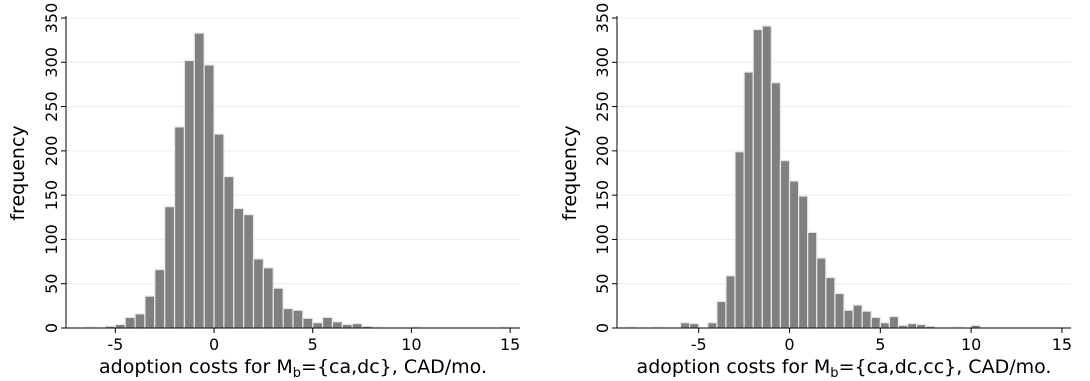 The height and width of the screenshot is (381, 1090). What do you see at coordinates (945, 367) in the screenshot?
I see `x-axis-label-suffix: ={ca,dc,cc}, CAD/mo.` at bounding box center [945, 367].